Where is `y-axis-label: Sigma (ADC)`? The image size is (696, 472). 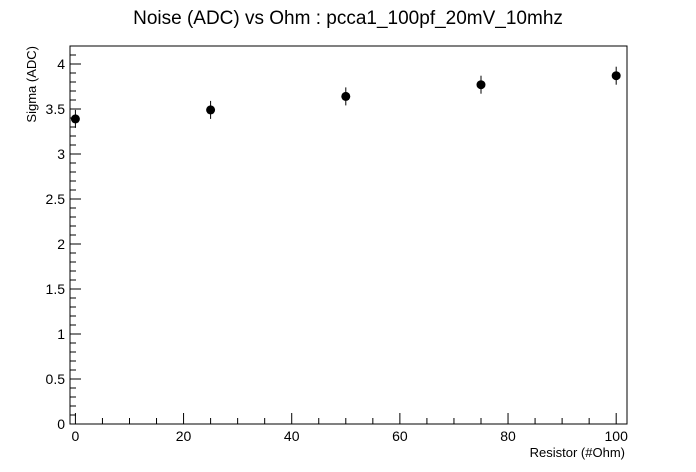
y-axis-label: Sigma (ADC) is located at coordinates (31, 84).